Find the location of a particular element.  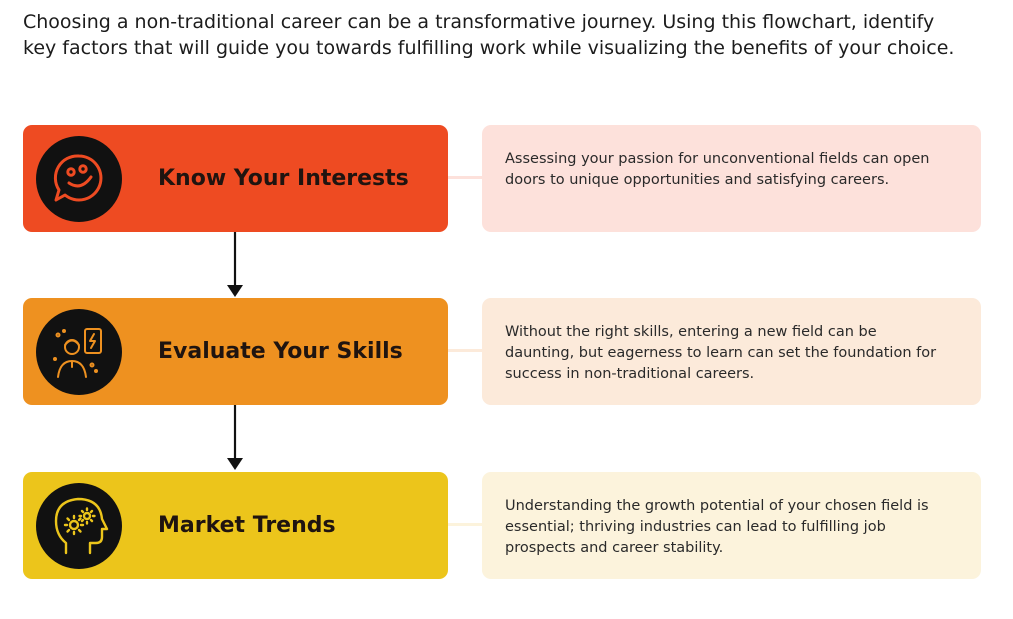

step-market-trends: Market Trends is located at coordinates (235, 525).